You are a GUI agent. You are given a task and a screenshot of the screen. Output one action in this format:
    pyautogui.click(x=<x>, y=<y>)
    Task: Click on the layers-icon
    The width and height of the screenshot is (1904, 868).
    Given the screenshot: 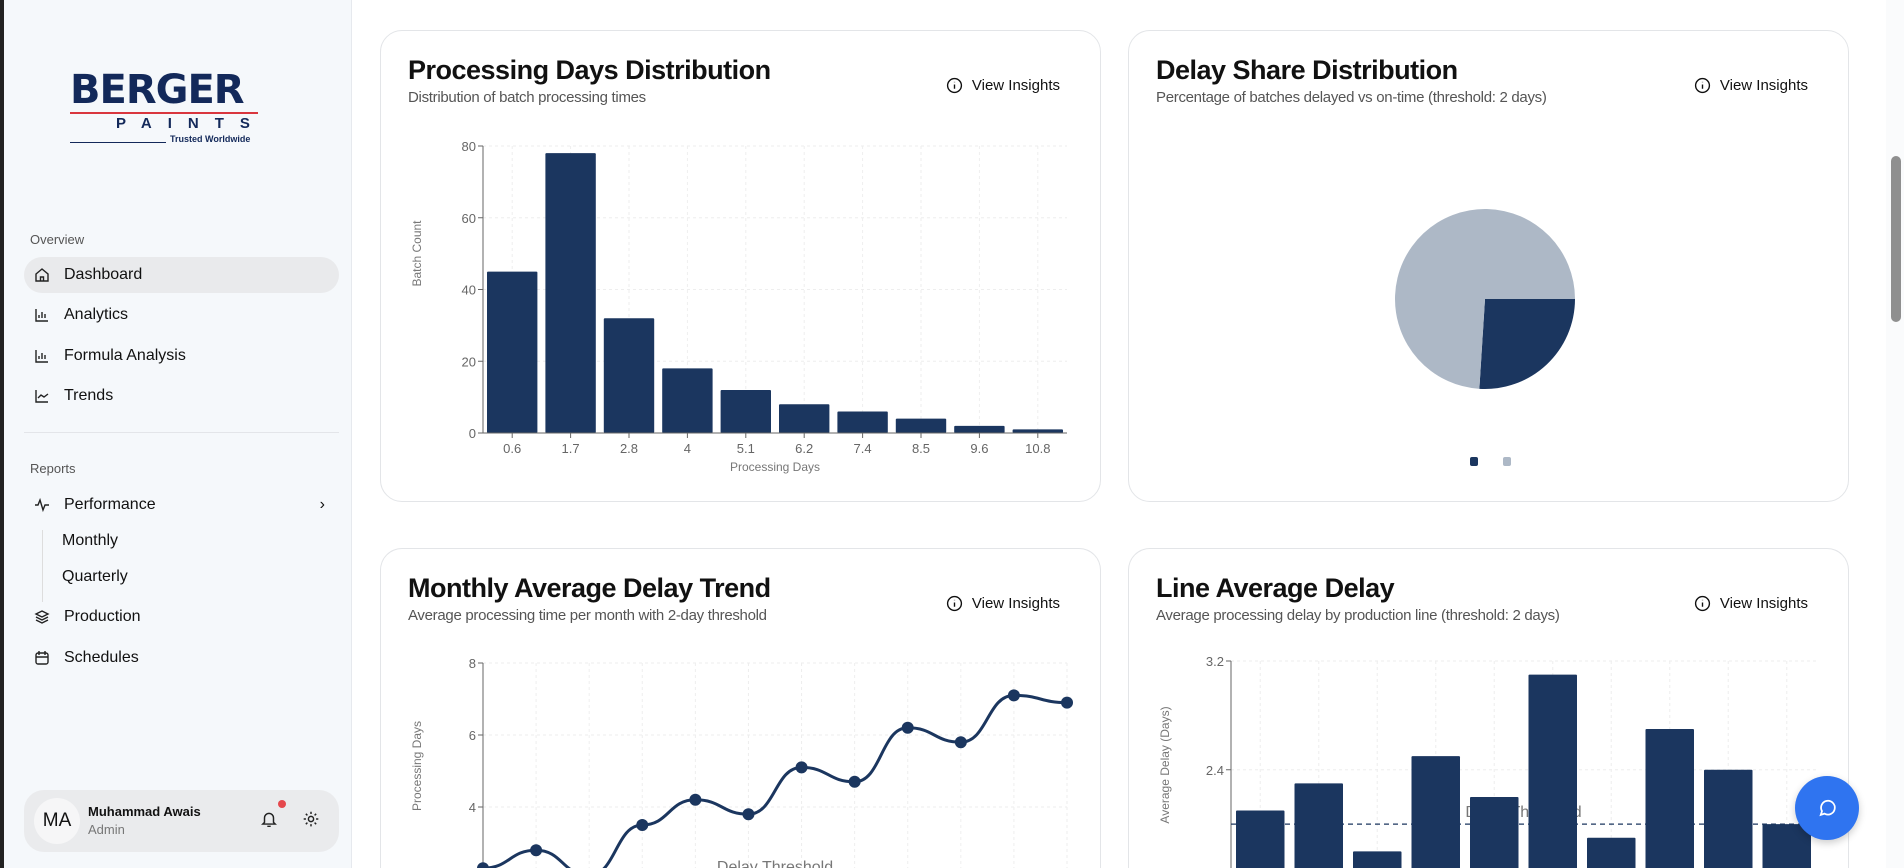 What is the action you would take?
    pyautogui.click(x=42, y=617)
    